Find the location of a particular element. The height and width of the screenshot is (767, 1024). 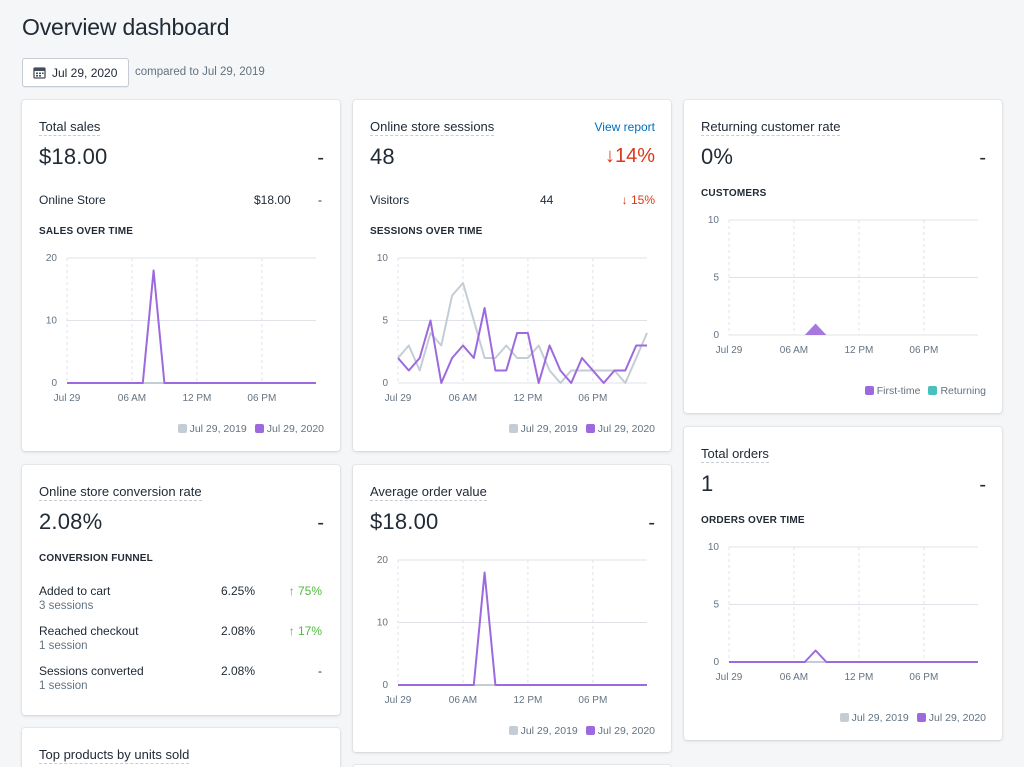

card-title: Top products by units sold is located at coordinates (114, 755).